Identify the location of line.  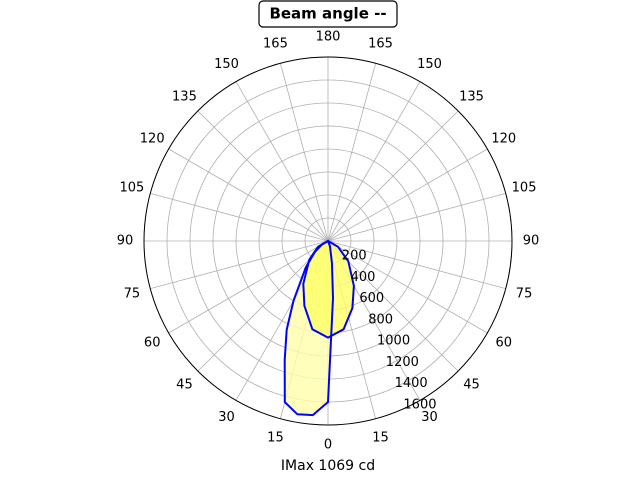
(328, 289).